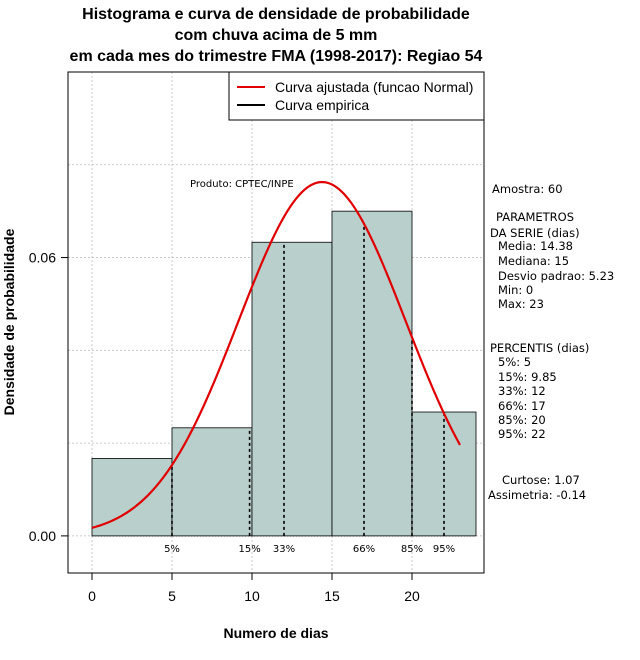  I want to click on stats-line: PARAMETROS, so click(535, 217).